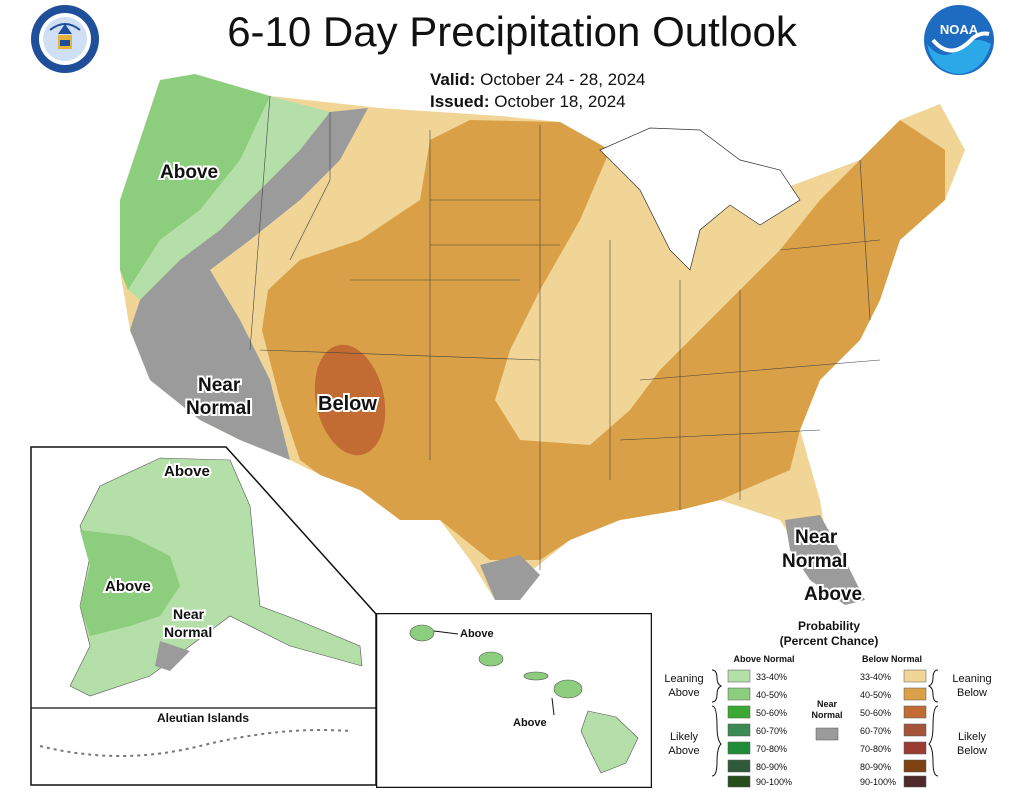  Describe the element at coordinates (814, 561) in the screenshot. I see `label-florida-near-2: Normal` at that location.